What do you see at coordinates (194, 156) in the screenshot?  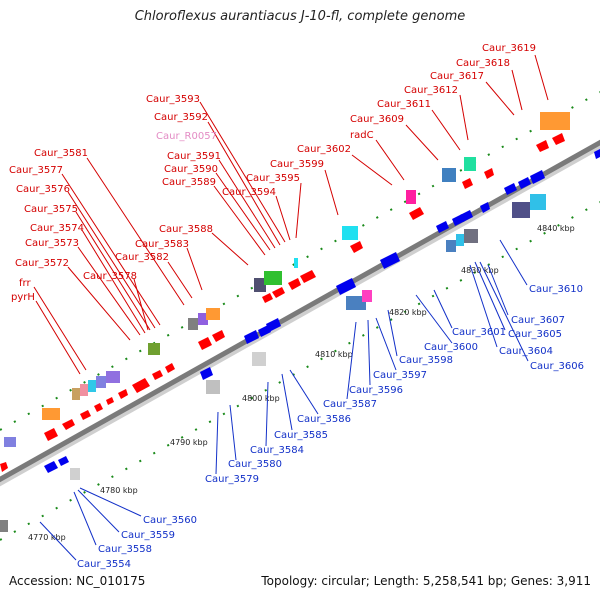 I see `gene-label-caur-3591: Caur_3591` at bounding box center [194, 156].